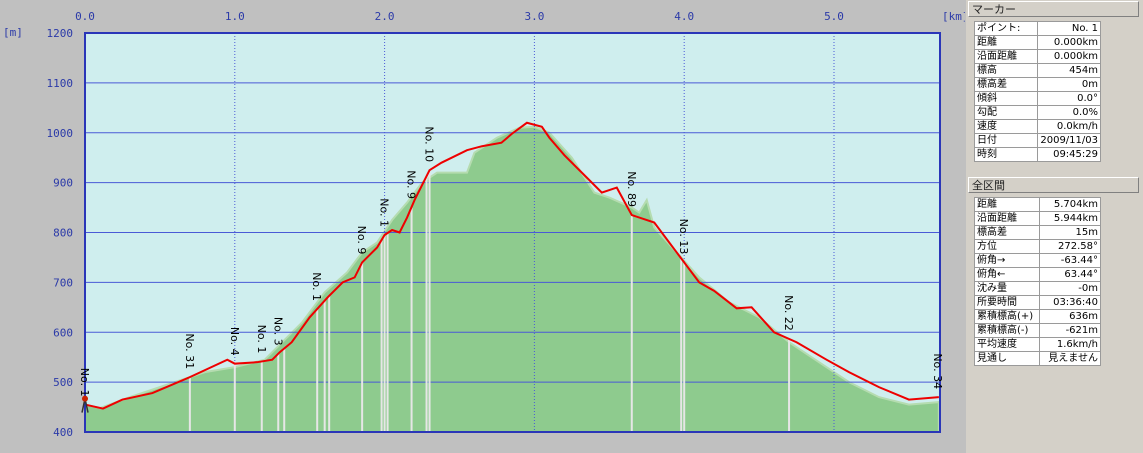 This screenshot has width=1143, height=453. I want to click on marker-info-row: 日付 2009/11/03, so click(1037, 140).